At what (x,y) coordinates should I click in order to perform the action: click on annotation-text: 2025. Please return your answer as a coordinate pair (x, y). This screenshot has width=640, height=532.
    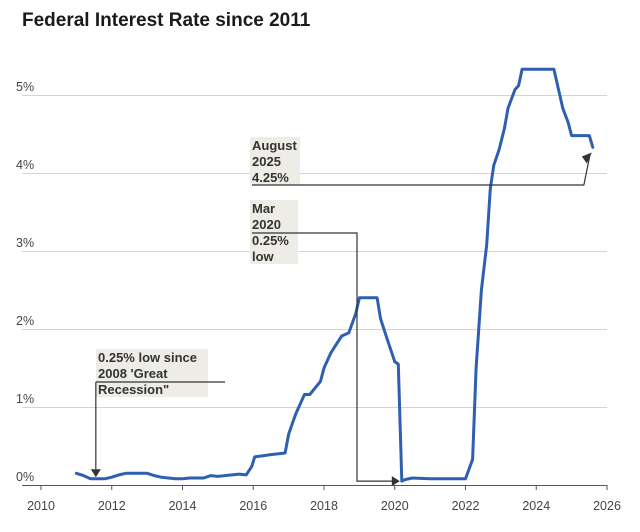
    Looking at the image, I should click on (266, 161).